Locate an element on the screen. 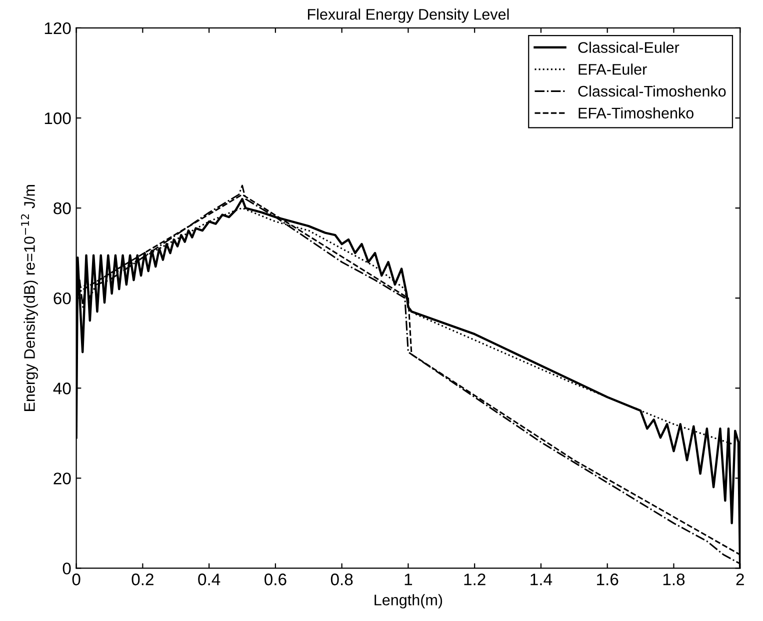 The width and height of the screenshot is (763, 621). x-tick-label: 1.4 is located at coordinates (541, 580).